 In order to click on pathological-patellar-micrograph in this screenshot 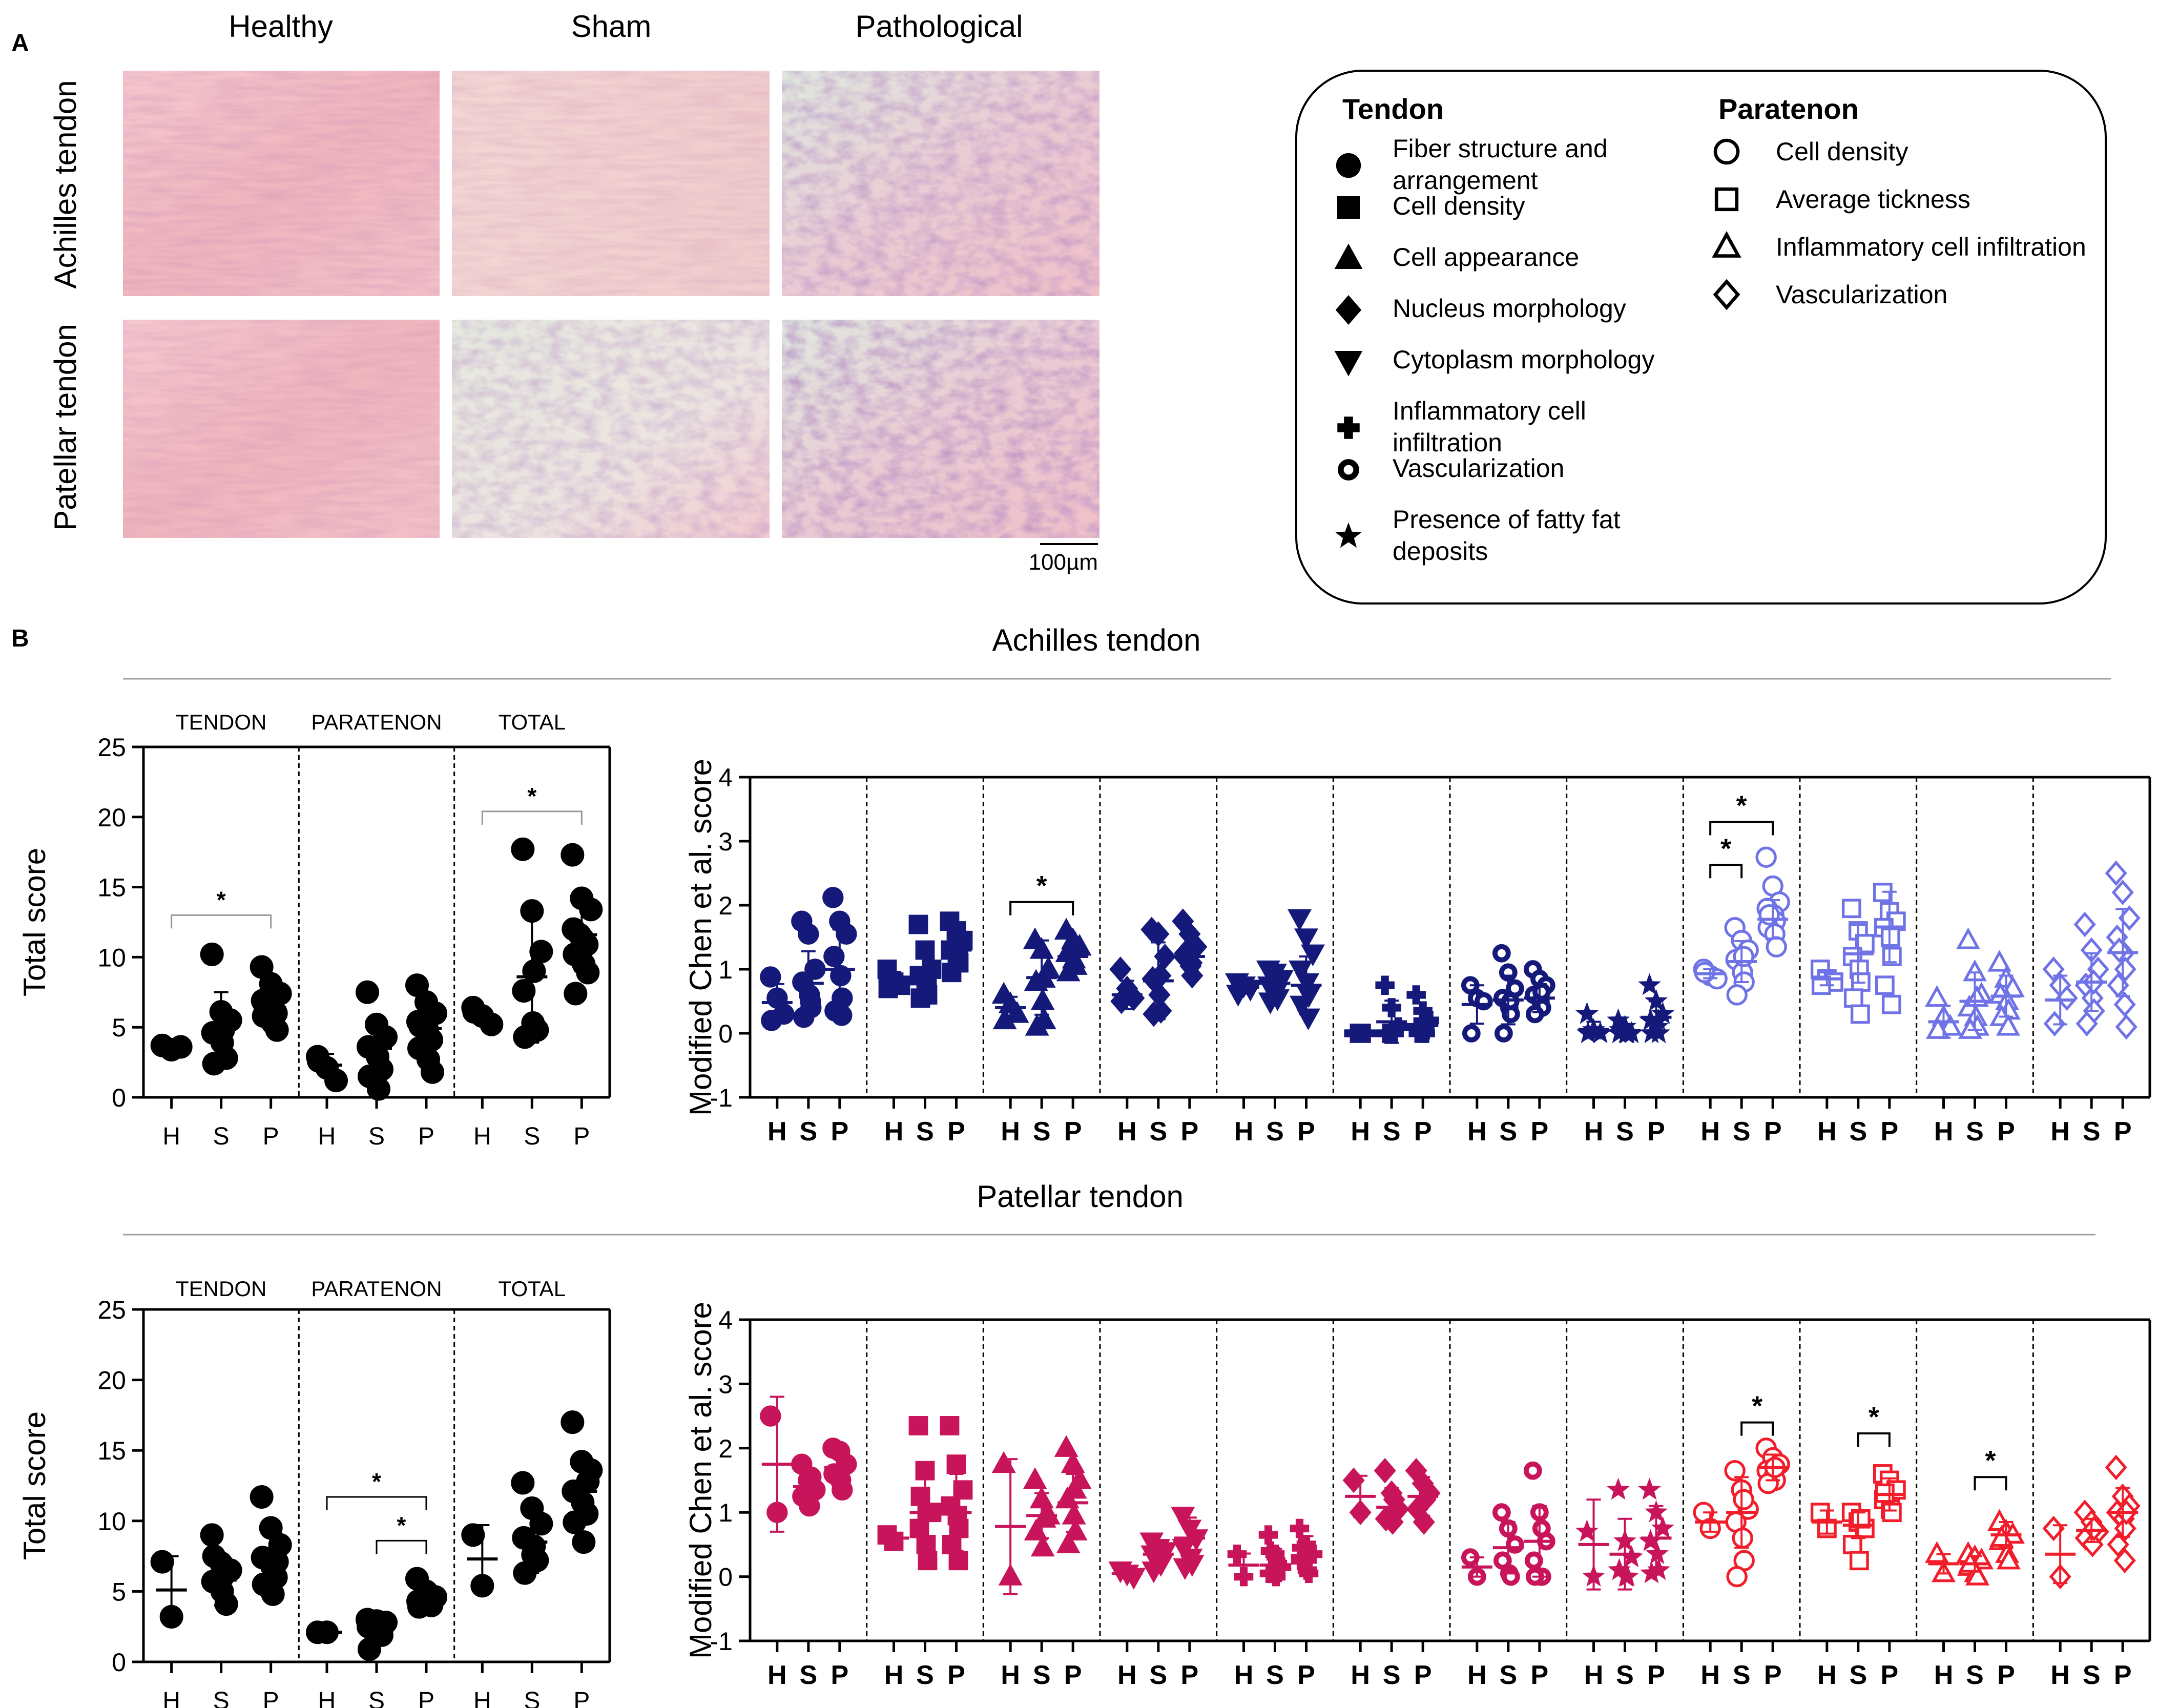, I will do `click(941, 429)`.